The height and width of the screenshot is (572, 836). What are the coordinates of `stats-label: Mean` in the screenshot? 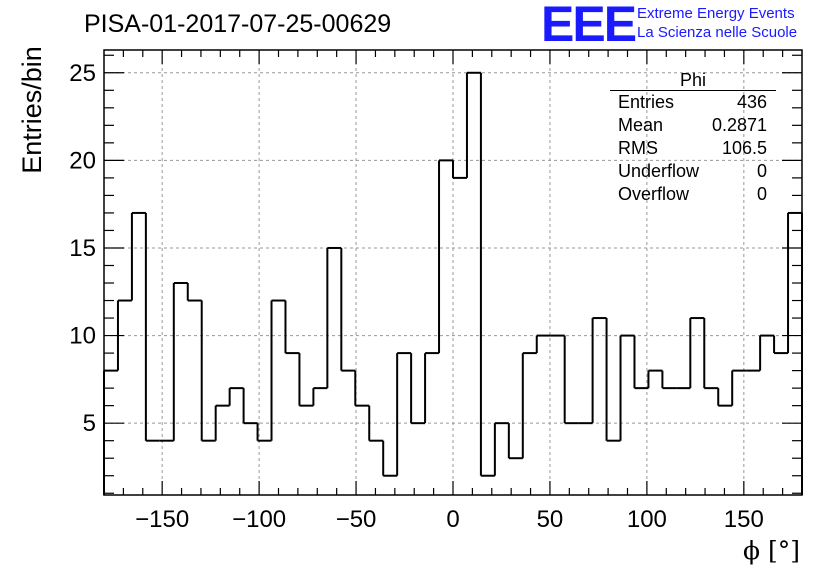 It's located at (641, 125).